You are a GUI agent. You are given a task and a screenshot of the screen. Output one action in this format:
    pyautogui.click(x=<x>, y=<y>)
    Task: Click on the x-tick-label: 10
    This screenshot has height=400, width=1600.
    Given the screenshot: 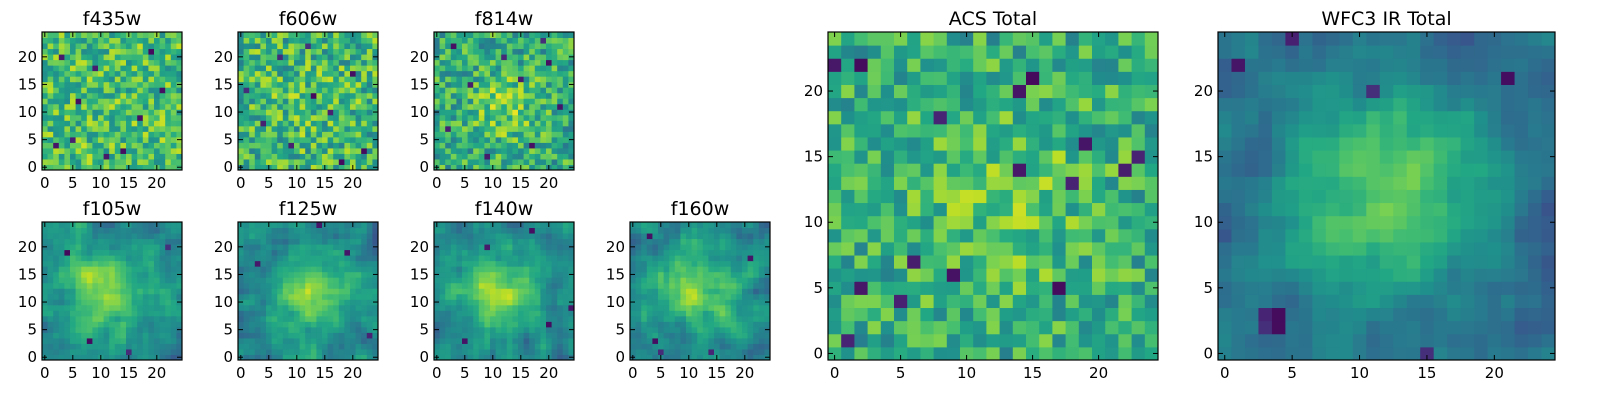 What is the action you would take?
    pyautogui.click(x=492, y=373)
    